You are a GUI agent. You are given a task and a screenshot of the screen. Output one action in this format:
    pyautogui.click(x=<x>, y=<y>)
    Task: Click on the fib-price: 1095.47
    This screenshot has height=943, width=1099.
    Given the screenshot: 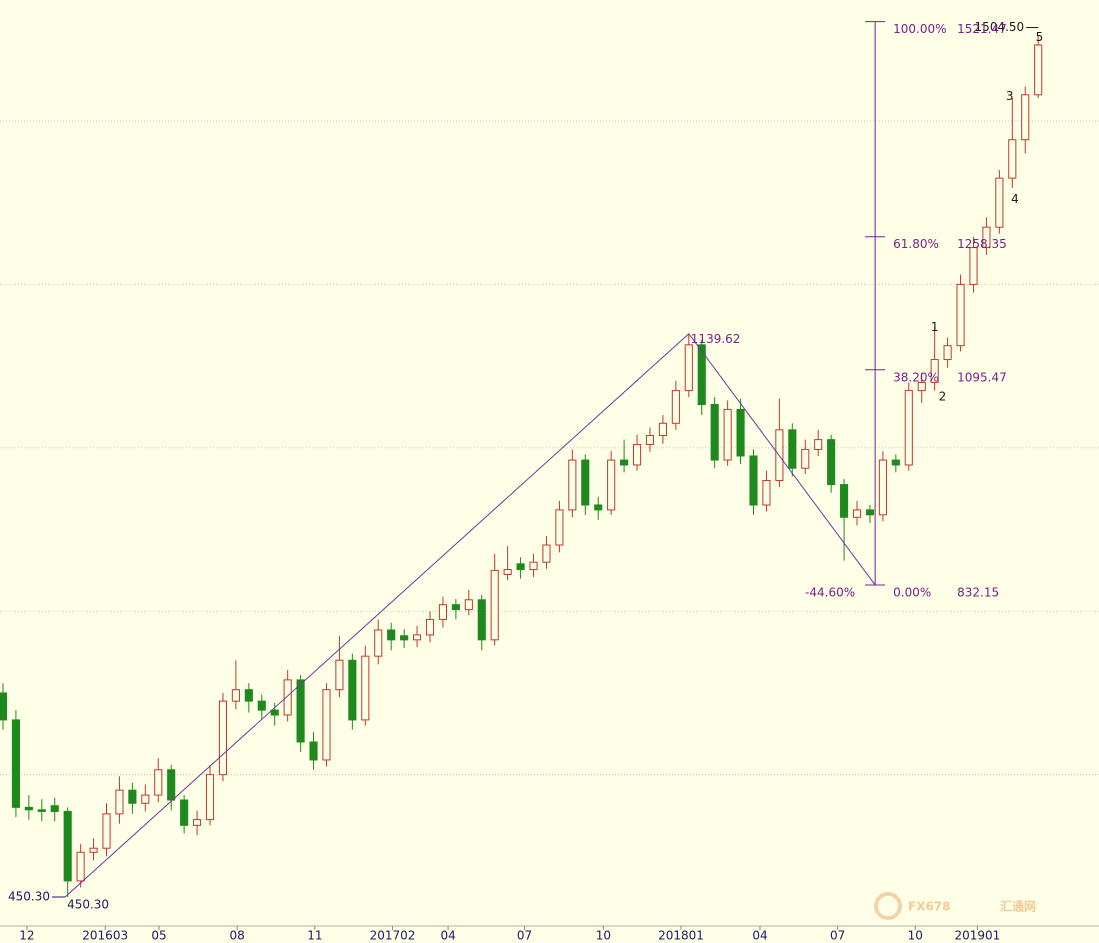 What is the action you would take?
    pyautogui.click(x=982, y=377)
    